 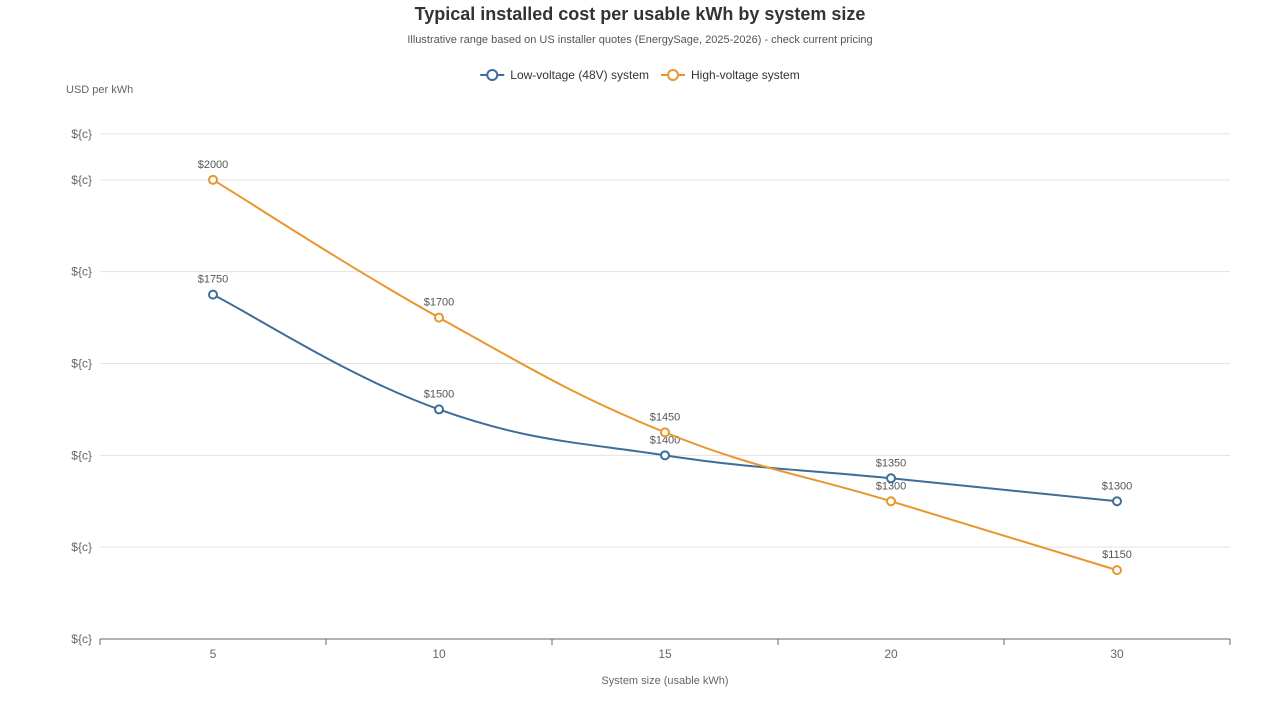 I want to click on x-tick-label: 15, so click(x=665, y=654).